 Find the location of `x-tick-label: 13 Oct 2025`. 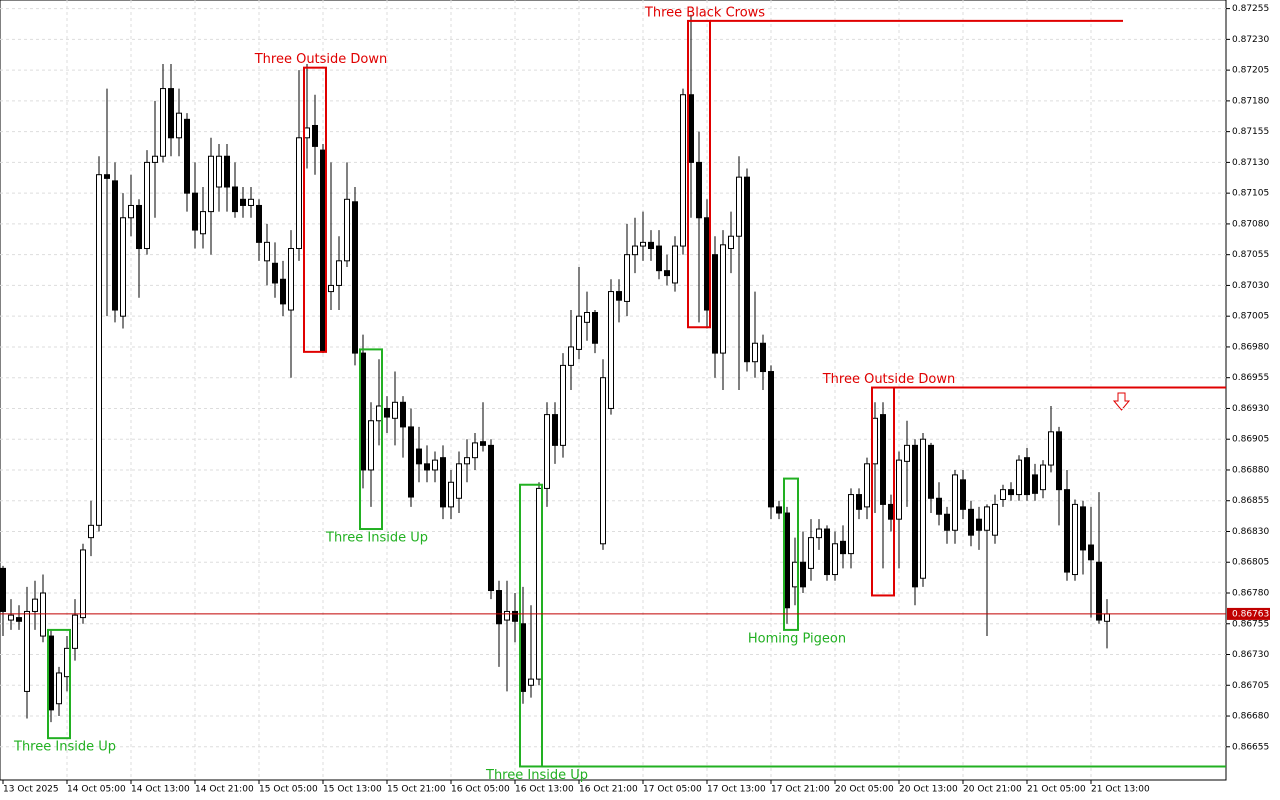

x-tick-label: 13 Oct 2025 is located at coordinates (31, 790).